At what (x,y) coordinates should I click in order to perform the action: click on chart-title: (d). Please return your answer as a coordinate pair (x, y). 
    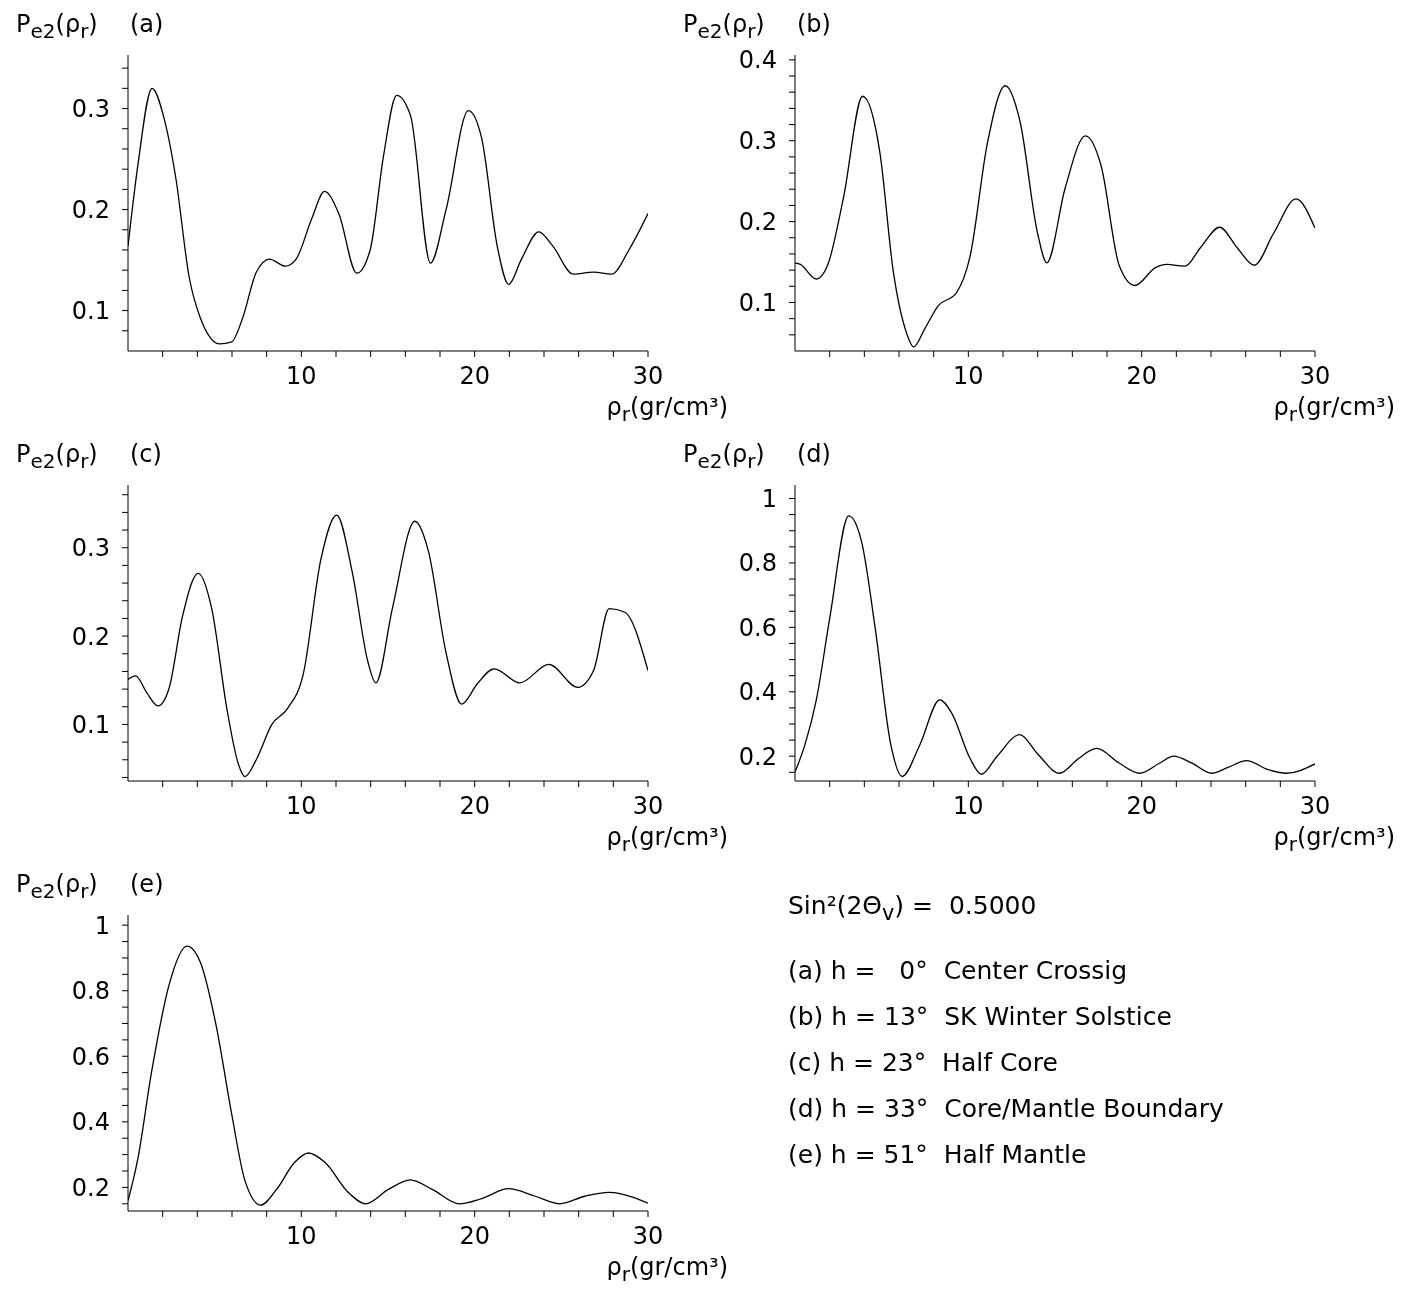
    Looking at the image, I should click on (814, 454).